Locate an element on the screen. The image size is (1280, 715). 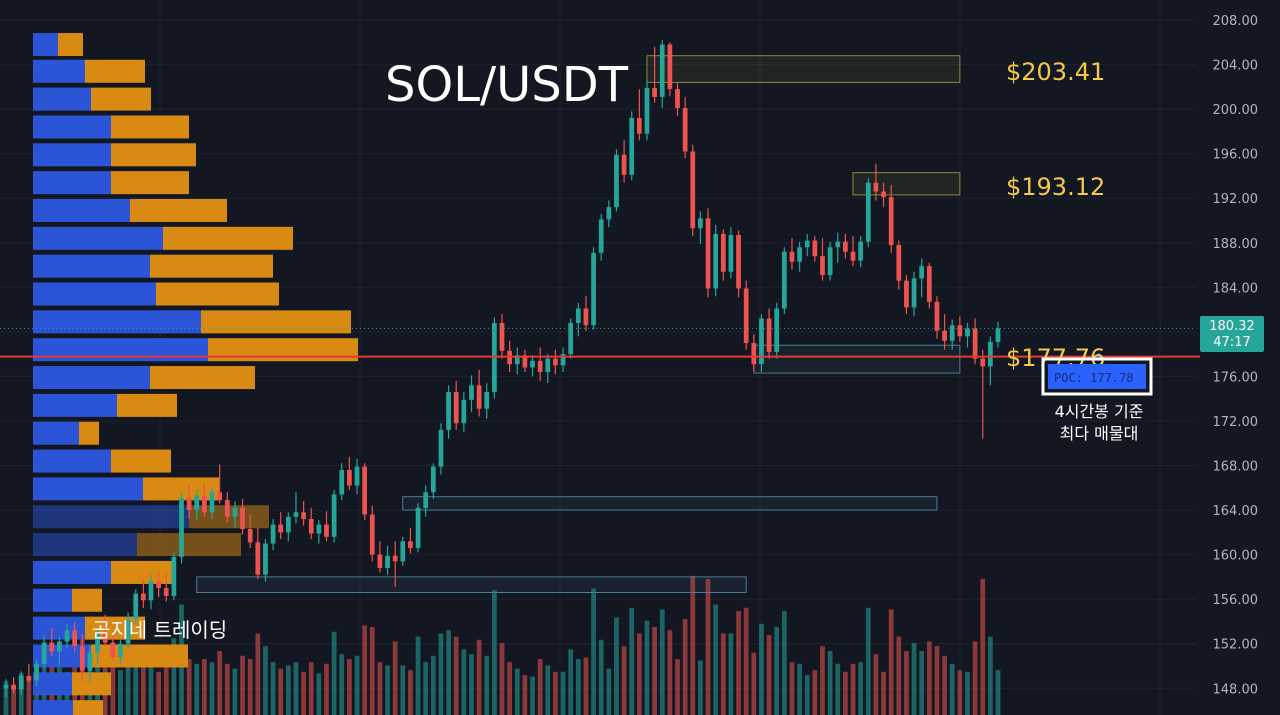
poc-note-line2: 최다 매물대 is located at coordinates (1099, 433).